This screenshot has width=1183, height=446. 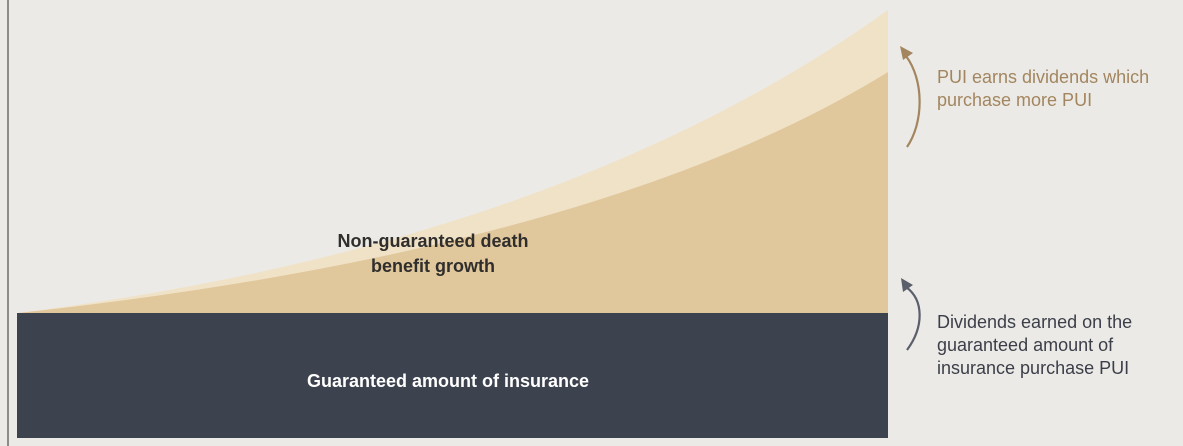 I want to click on growth-label-line-1: Non-guaranteed death, so click(x=433, y=241).